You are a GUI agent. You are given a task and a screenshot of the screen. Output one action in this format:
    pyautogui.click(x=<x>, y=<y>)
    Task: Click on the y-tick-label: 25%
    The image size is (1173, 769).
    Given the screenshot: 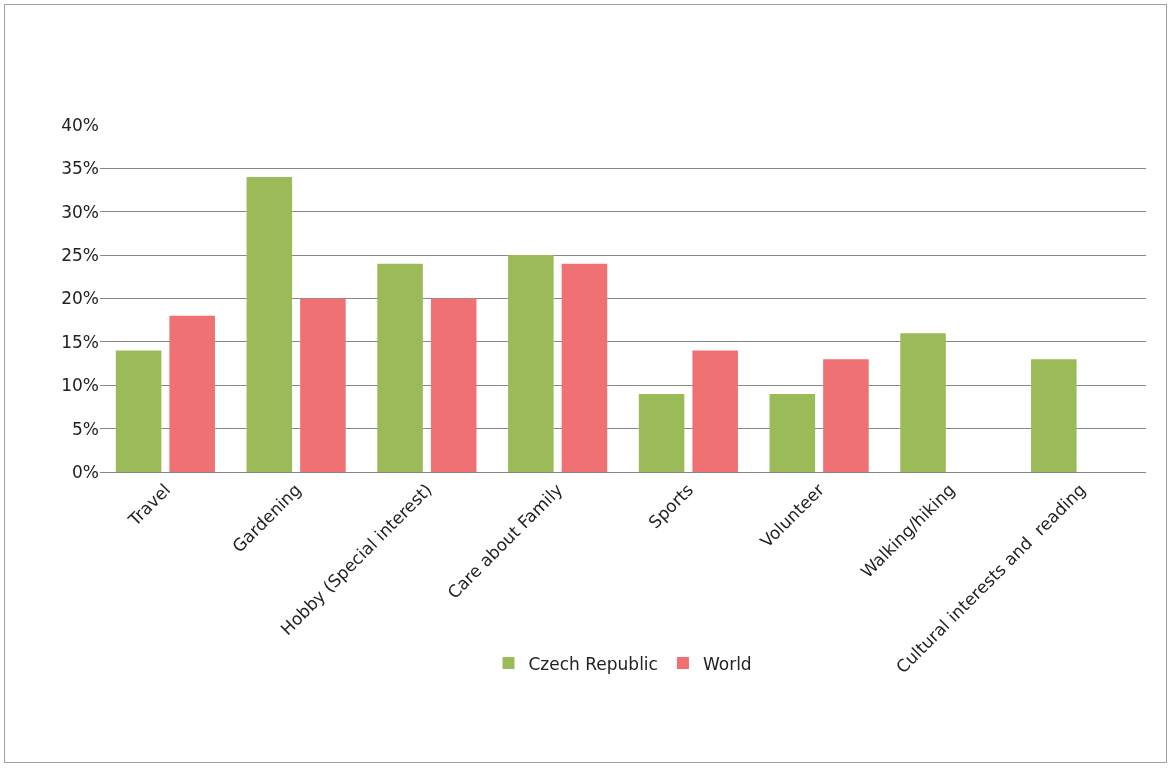 What is the action you would take?
    pyautogui.click(x=80, y=255)
    